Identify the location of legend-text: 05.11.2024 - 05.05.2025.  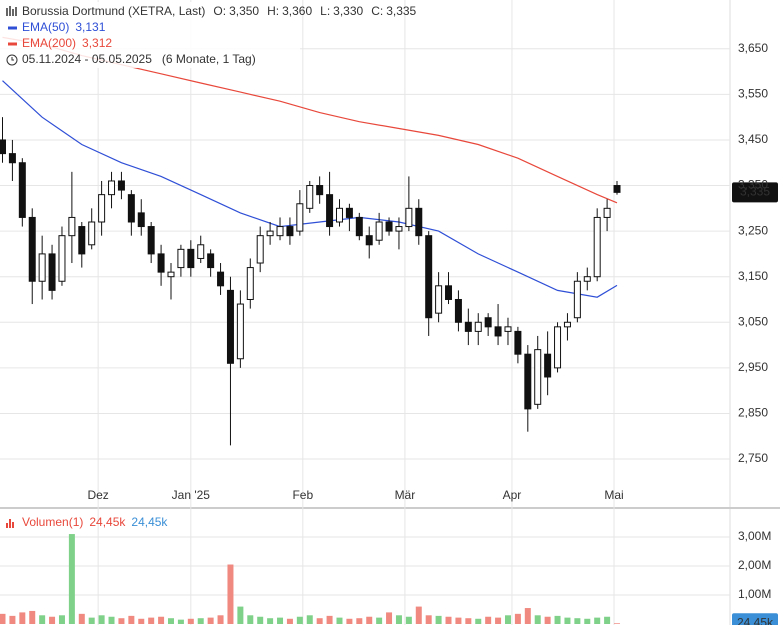
(87, 59).